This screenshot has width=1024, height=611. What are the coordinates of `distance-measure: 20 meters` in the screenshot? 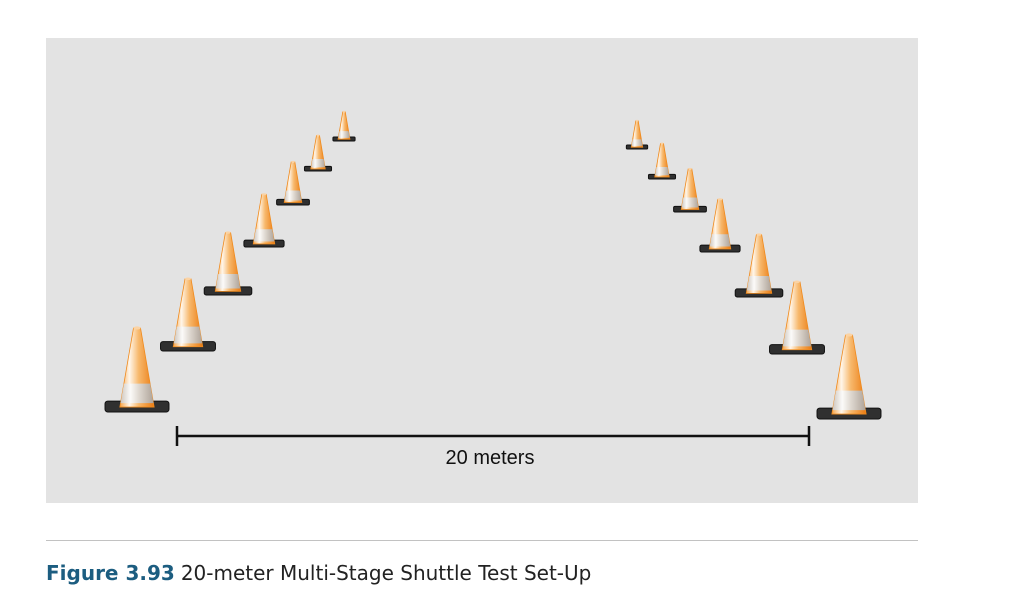 It's located at (493, 447).